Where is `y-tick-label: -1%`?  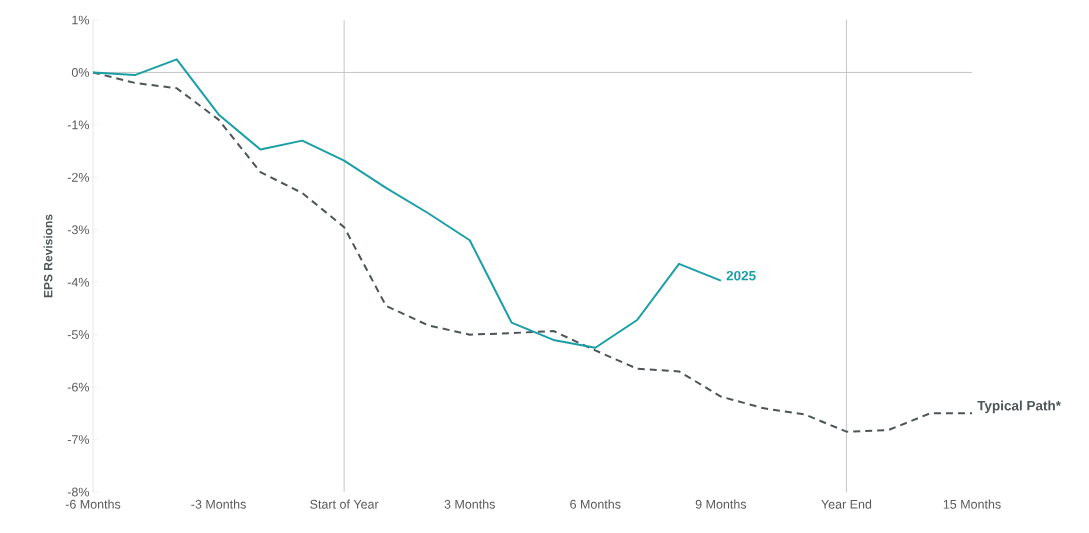
y-tick-label: -1% is located at coordinates (78, 125).